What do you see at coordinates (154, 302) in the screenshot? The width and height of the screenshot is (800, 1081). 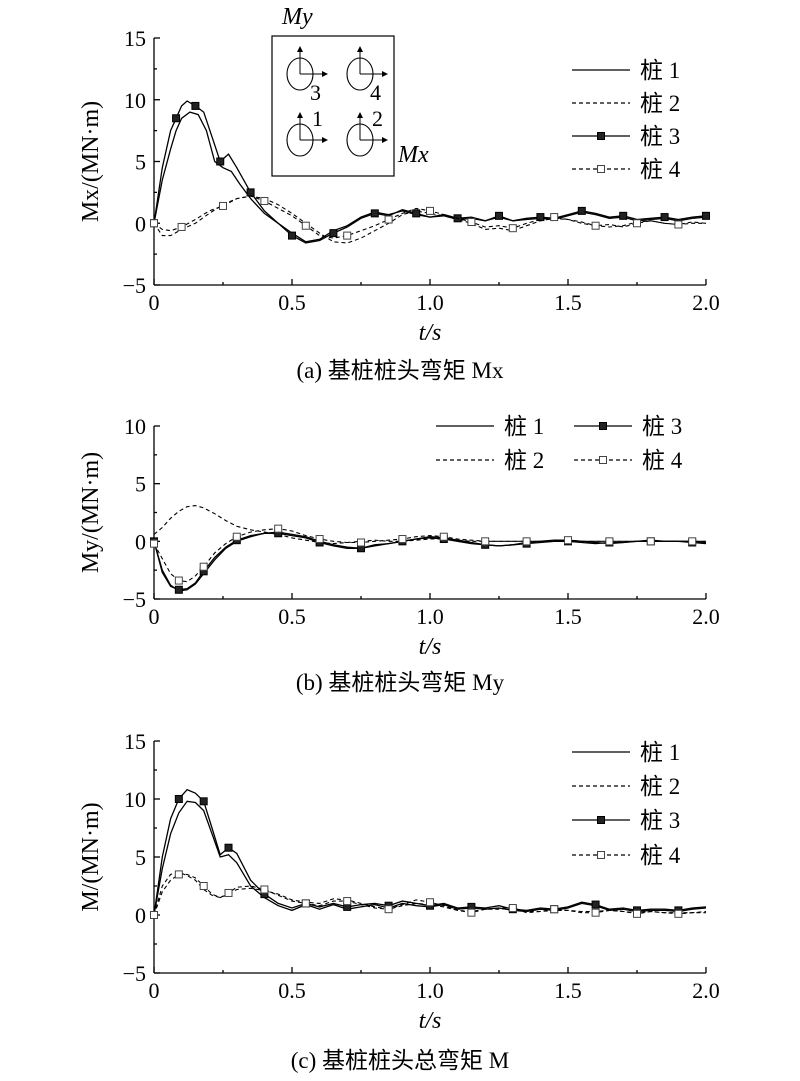 I see `x-tick-label: 0` at bounding box center [154, 302].